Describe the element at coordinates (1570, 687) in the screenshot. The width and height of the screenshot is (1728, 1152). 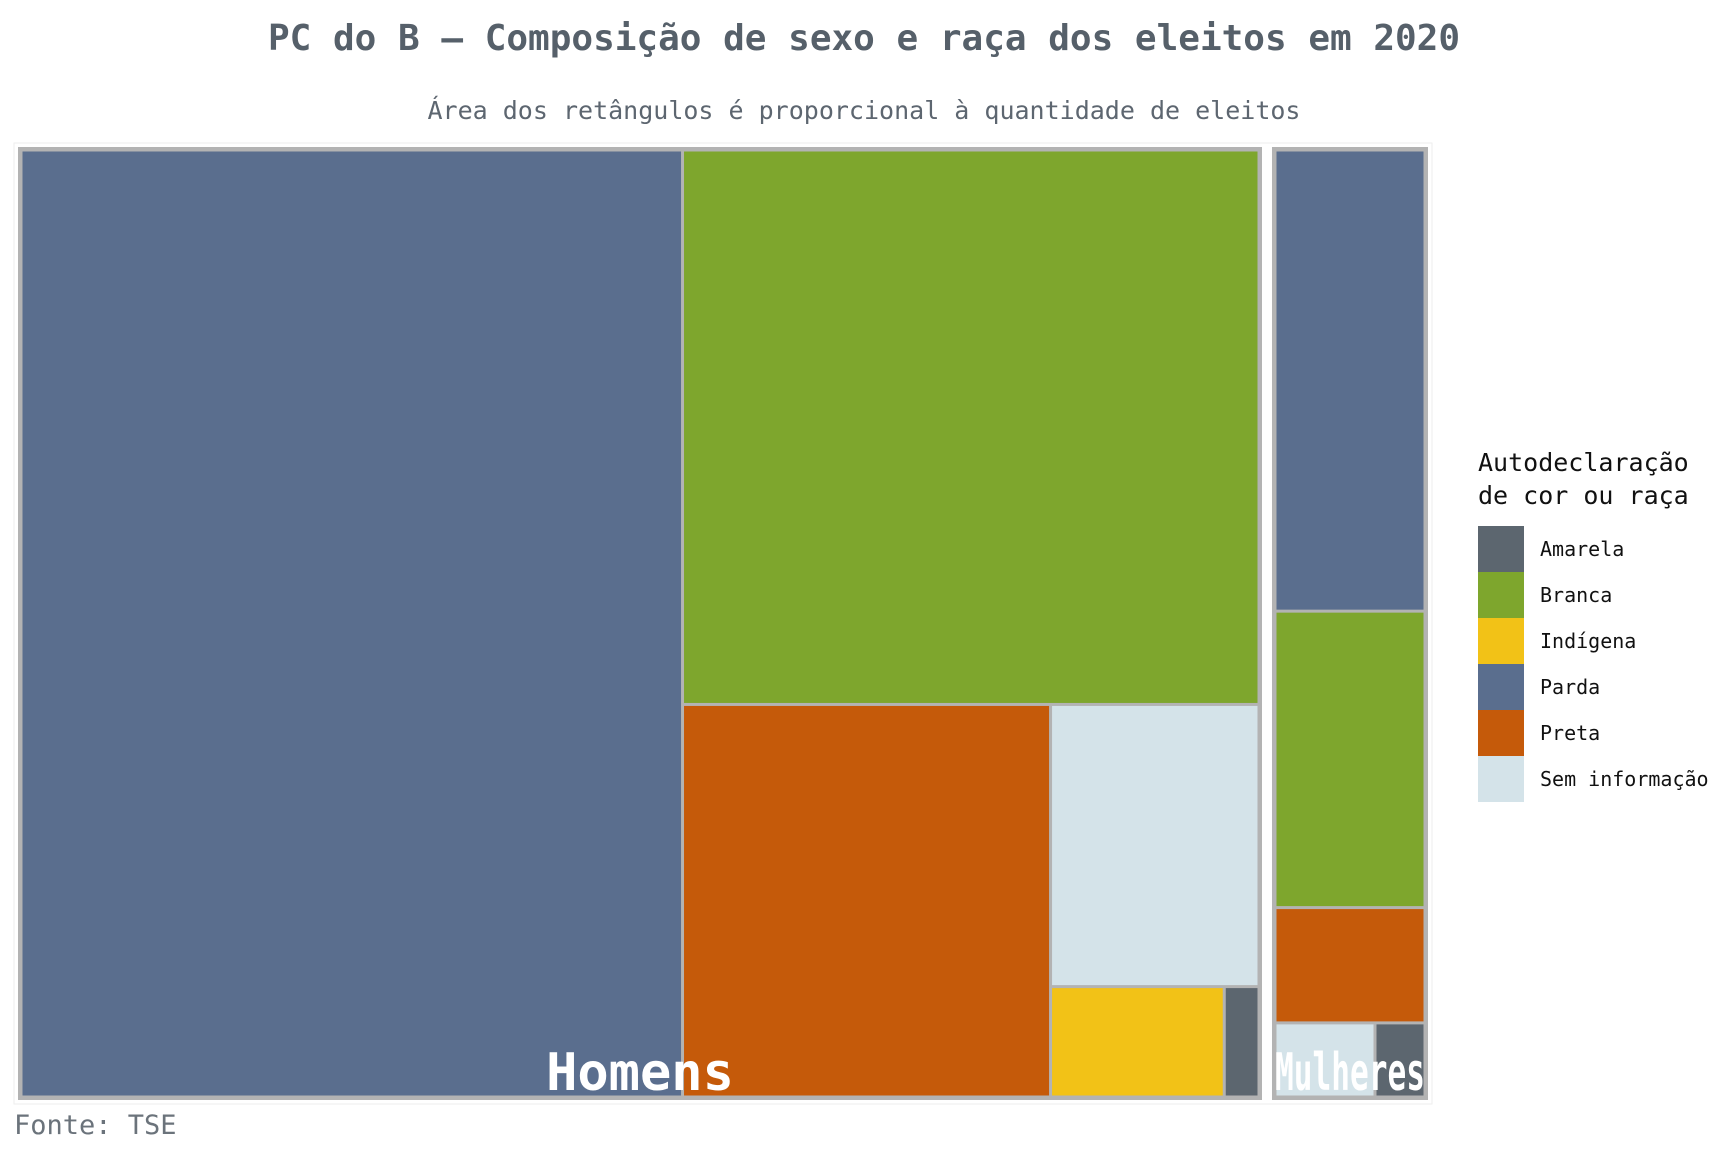
I see `legend-label: Parda` at that location.